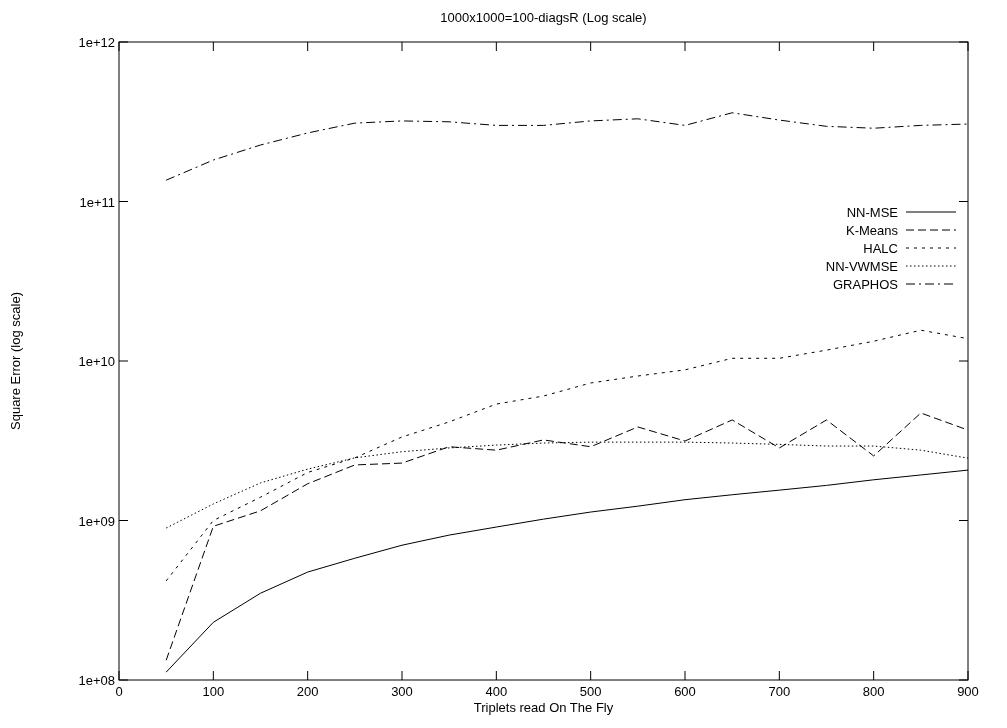 The width and height of the screenshot is (1007, 728). I want to click on x-tick-label: 600, so click(685, 691).